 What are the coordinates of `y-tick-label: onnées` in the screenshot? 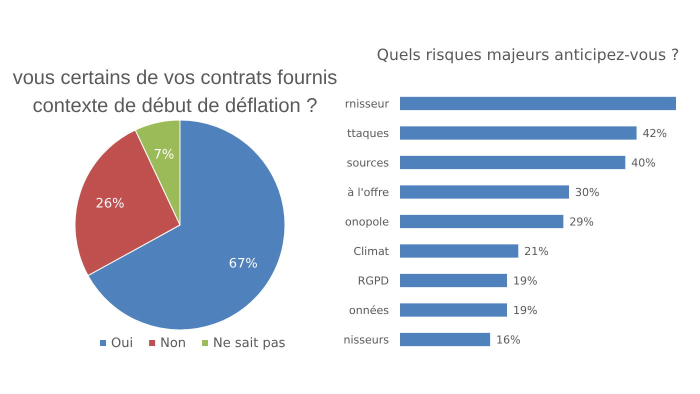 It's located at (369, 311).